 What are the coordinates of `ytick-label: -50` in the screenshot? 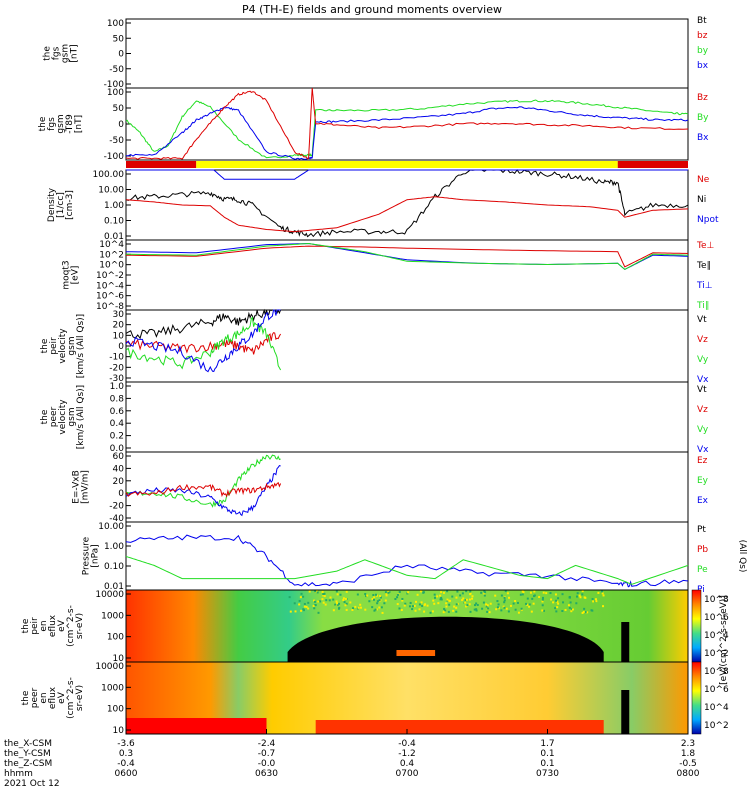 It's located at (116, 70).